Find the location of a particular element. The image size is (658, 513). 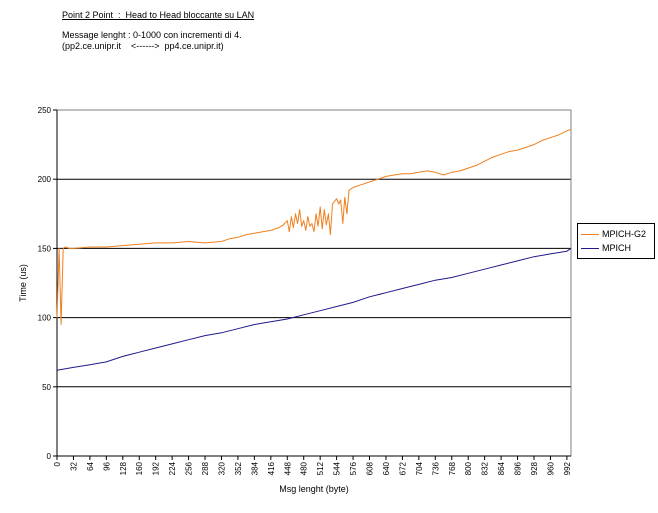

y-tick-label: 150 is located at coordinates (45, 248).